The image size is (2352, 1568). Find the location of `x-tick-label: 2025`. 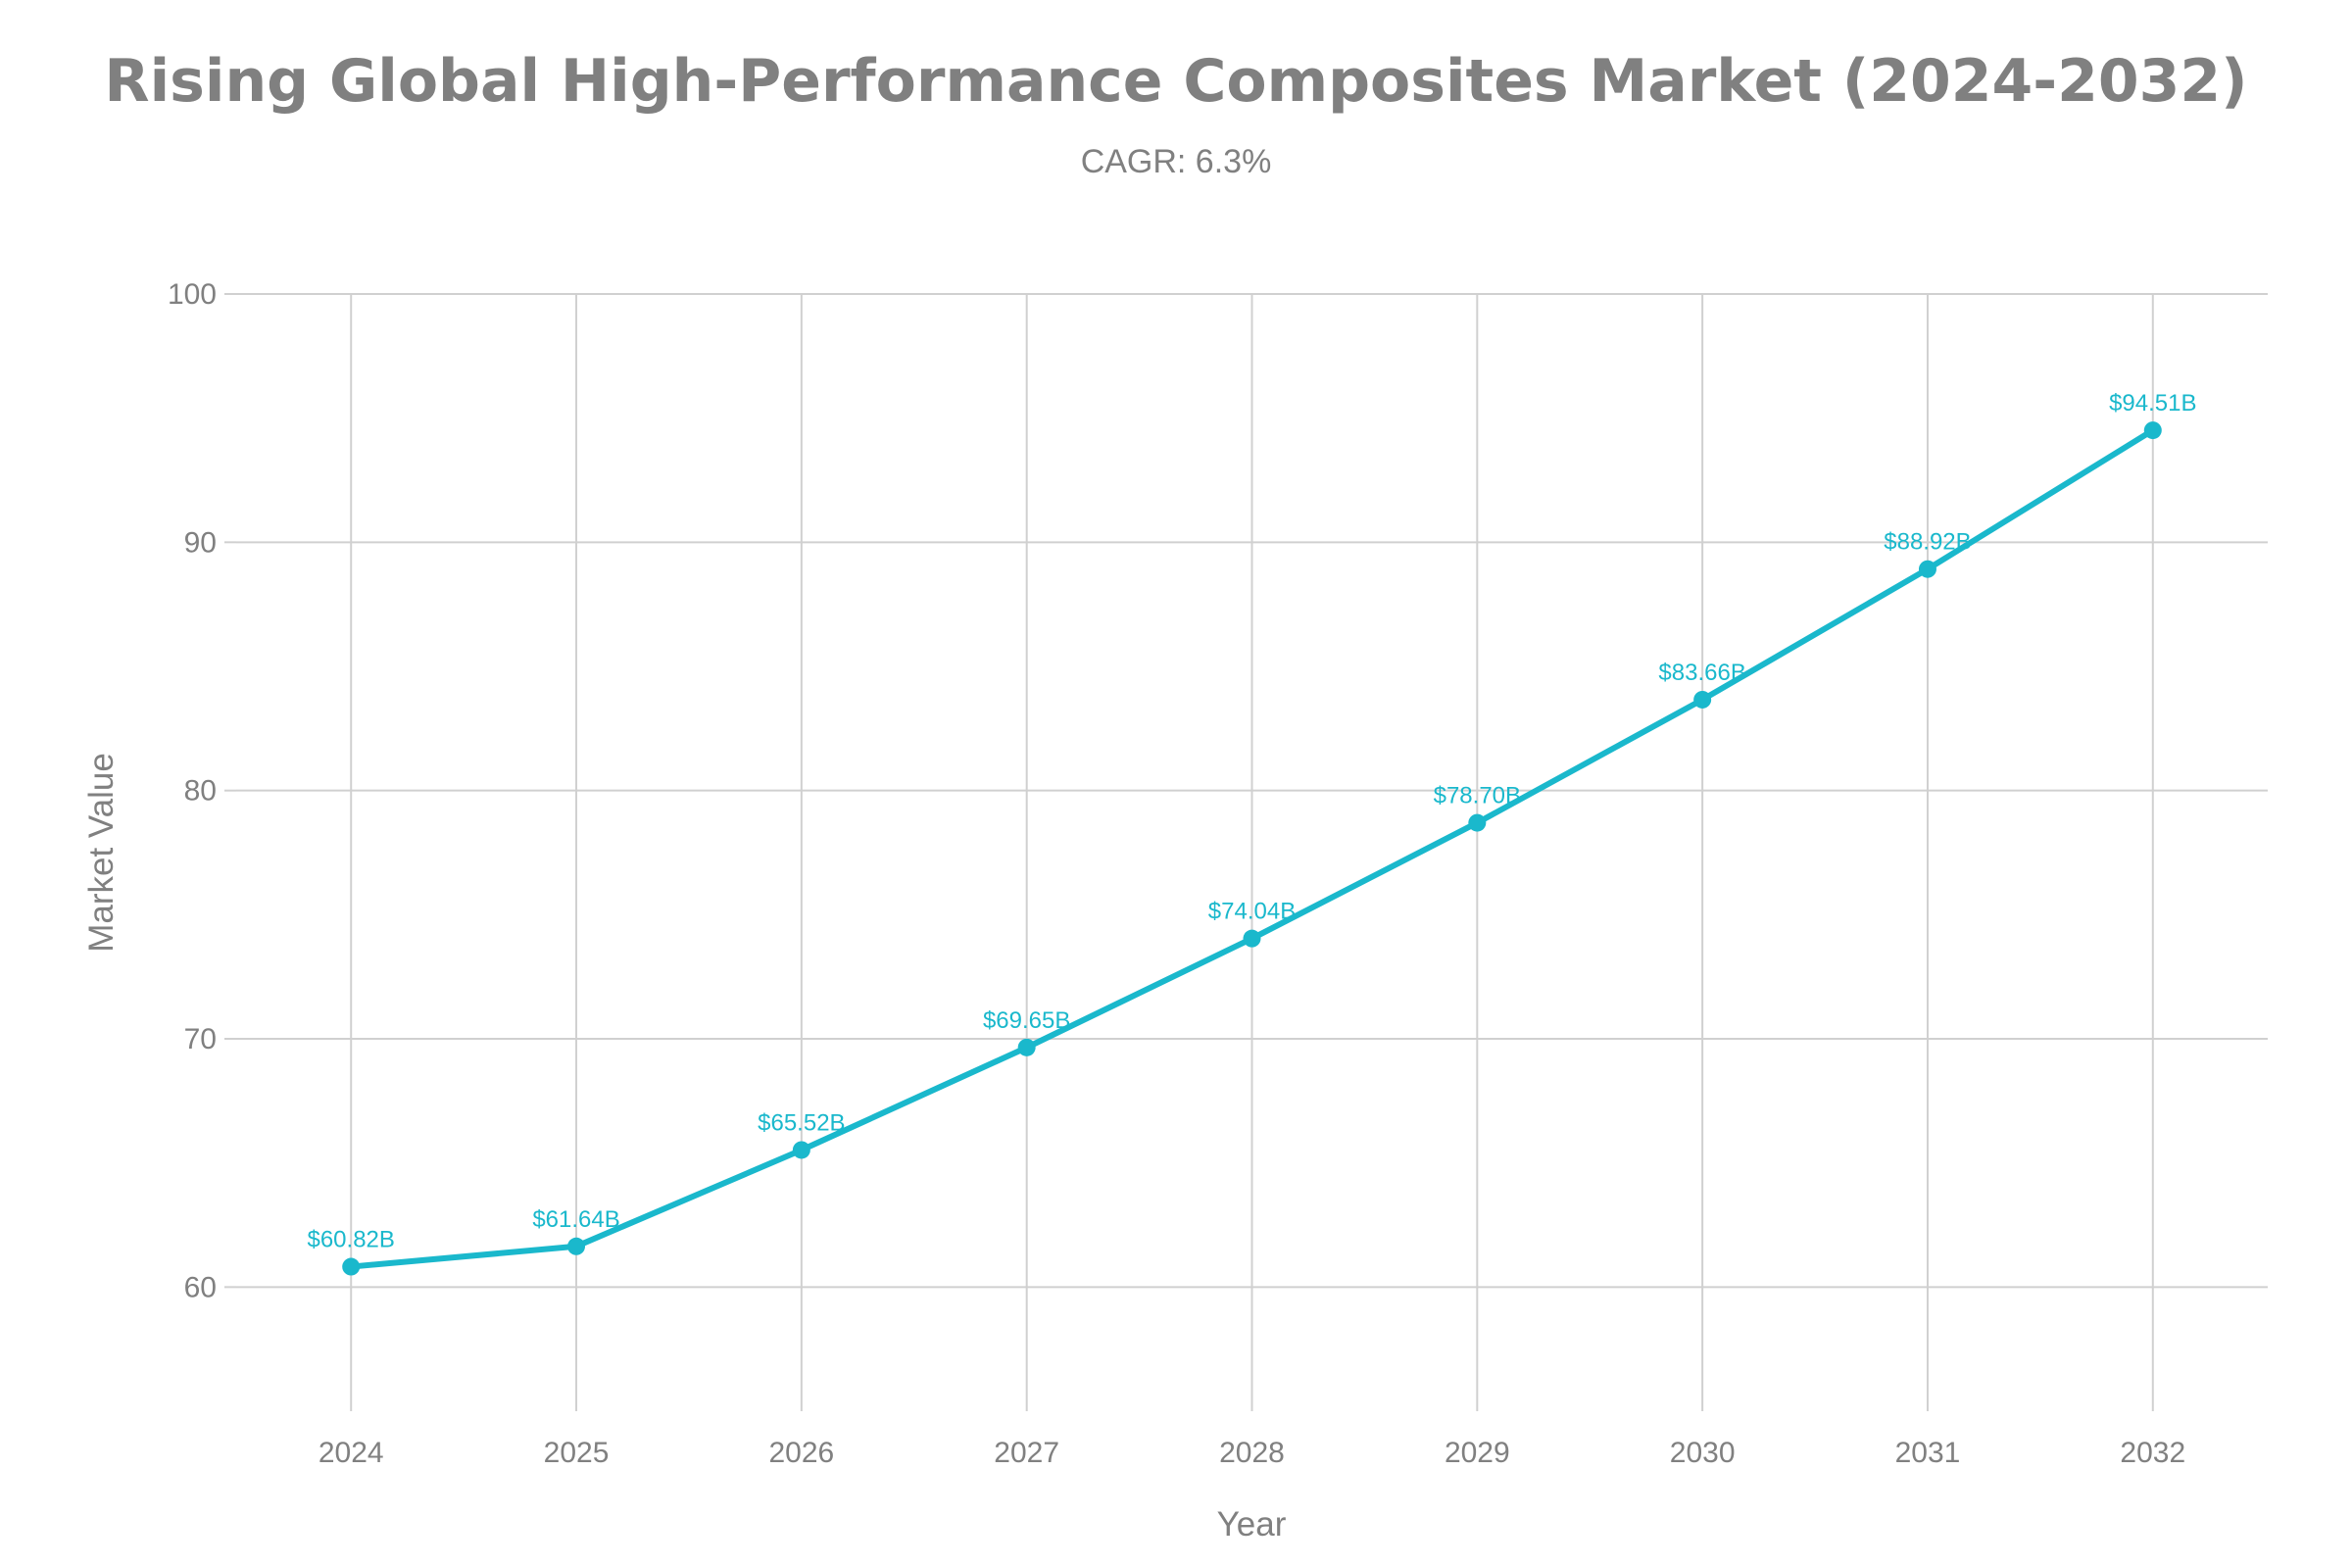

x-tick-label: 2025 is located at coordinates (577, 1453).